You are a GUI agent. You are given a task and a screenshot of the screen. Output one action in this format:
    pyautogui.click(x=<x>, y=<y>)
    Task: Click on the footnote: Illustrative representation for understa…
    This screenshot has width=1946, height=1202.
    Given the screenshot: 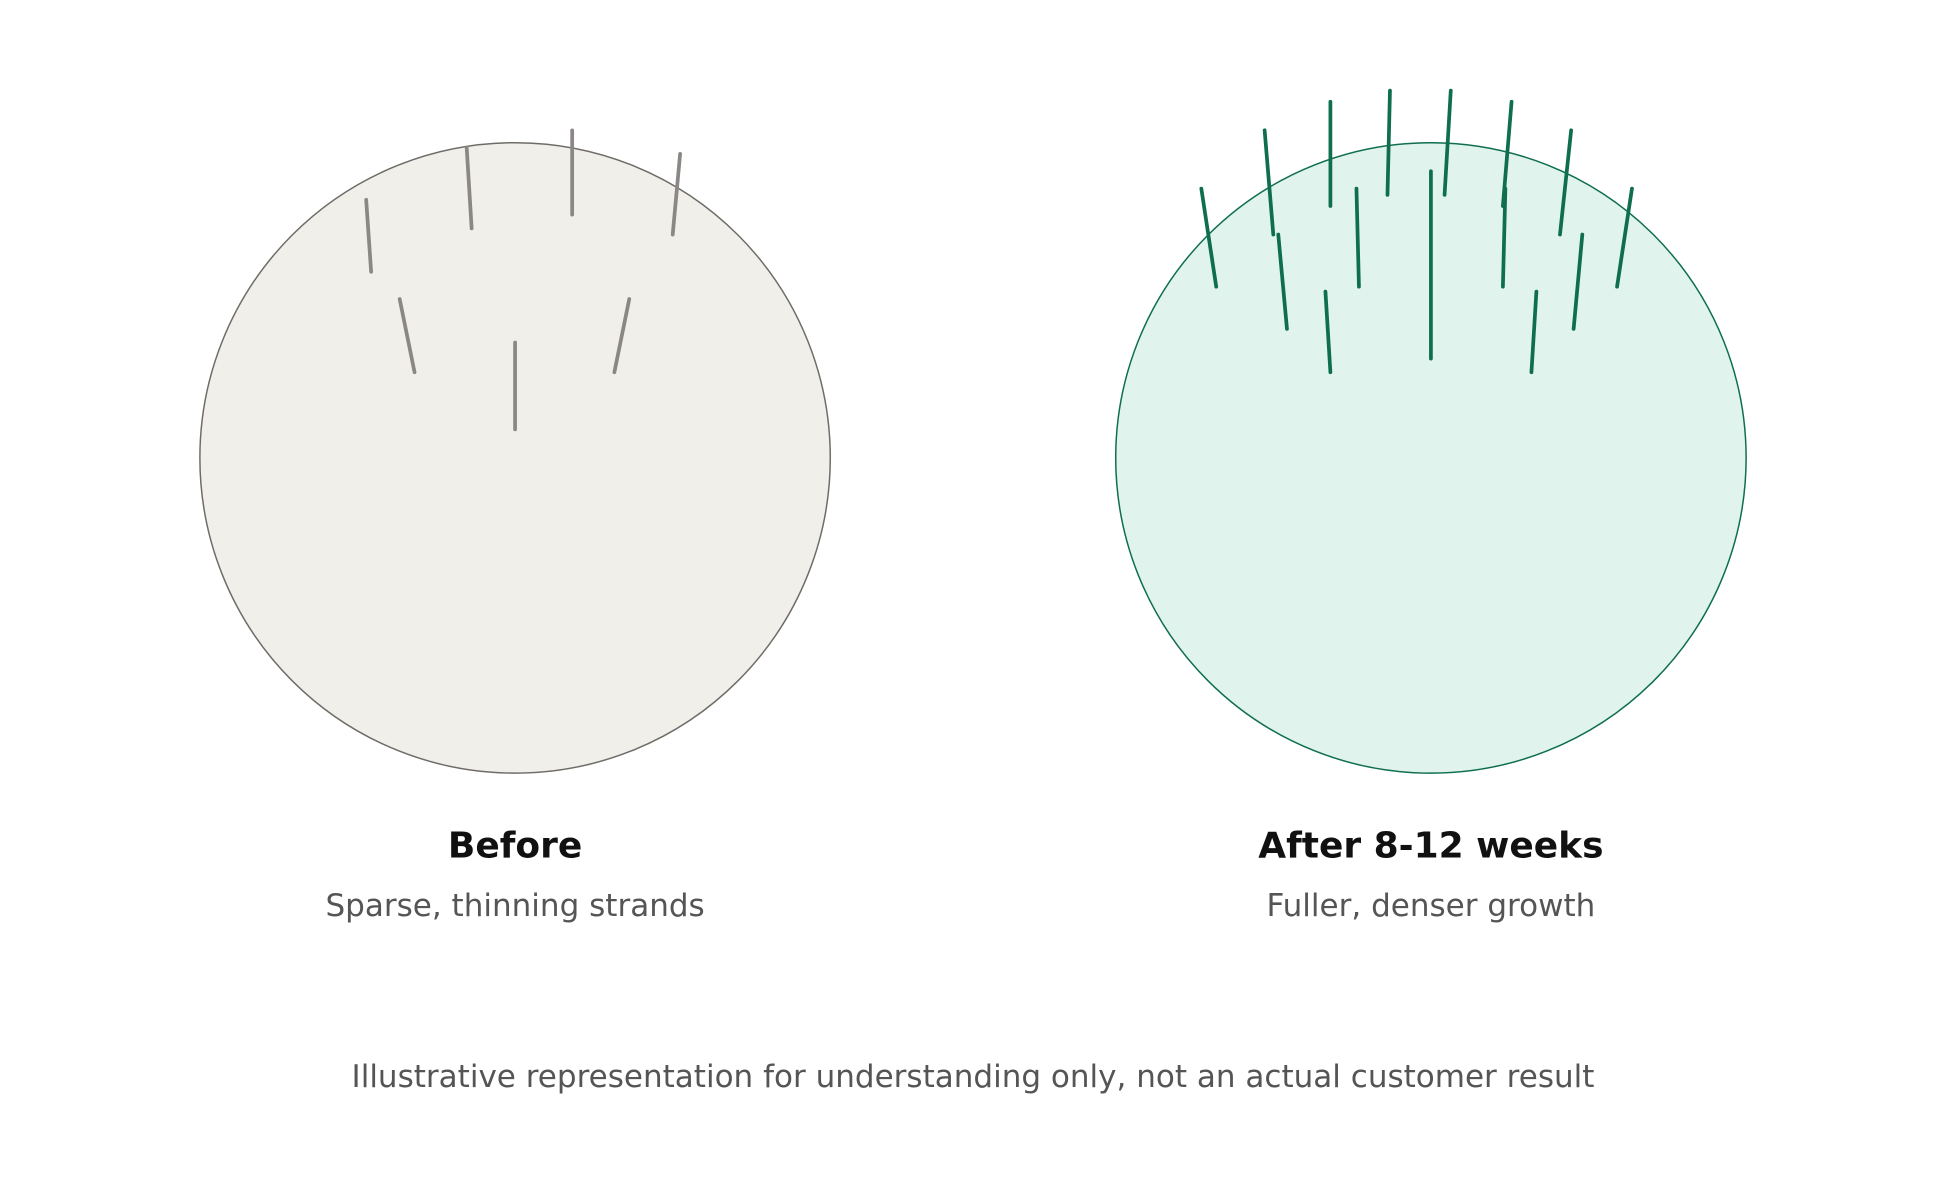 What is the action you would take?
    pyautogui.click(x=973, y=1077)
    